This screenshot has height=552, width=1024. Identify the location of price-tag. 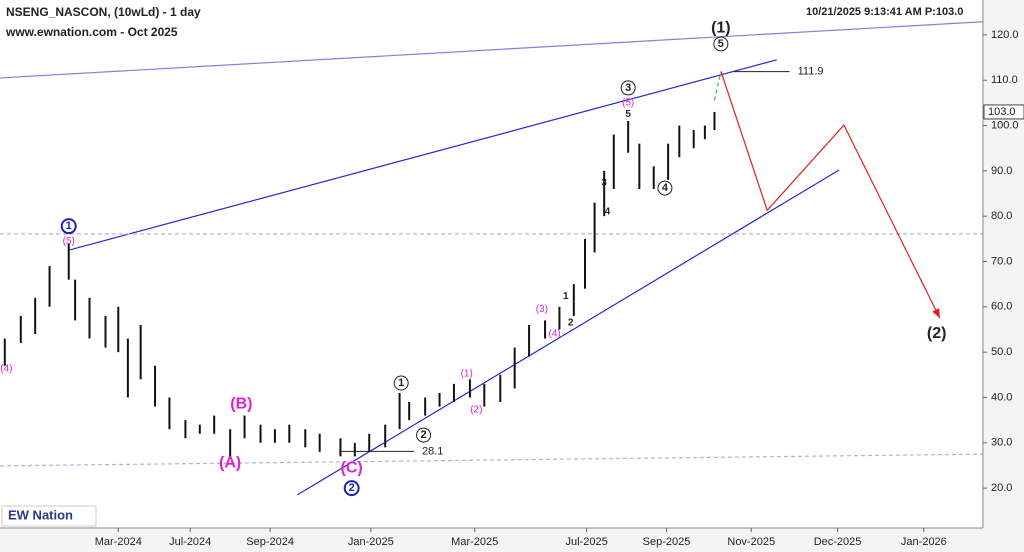
(1003, 112).